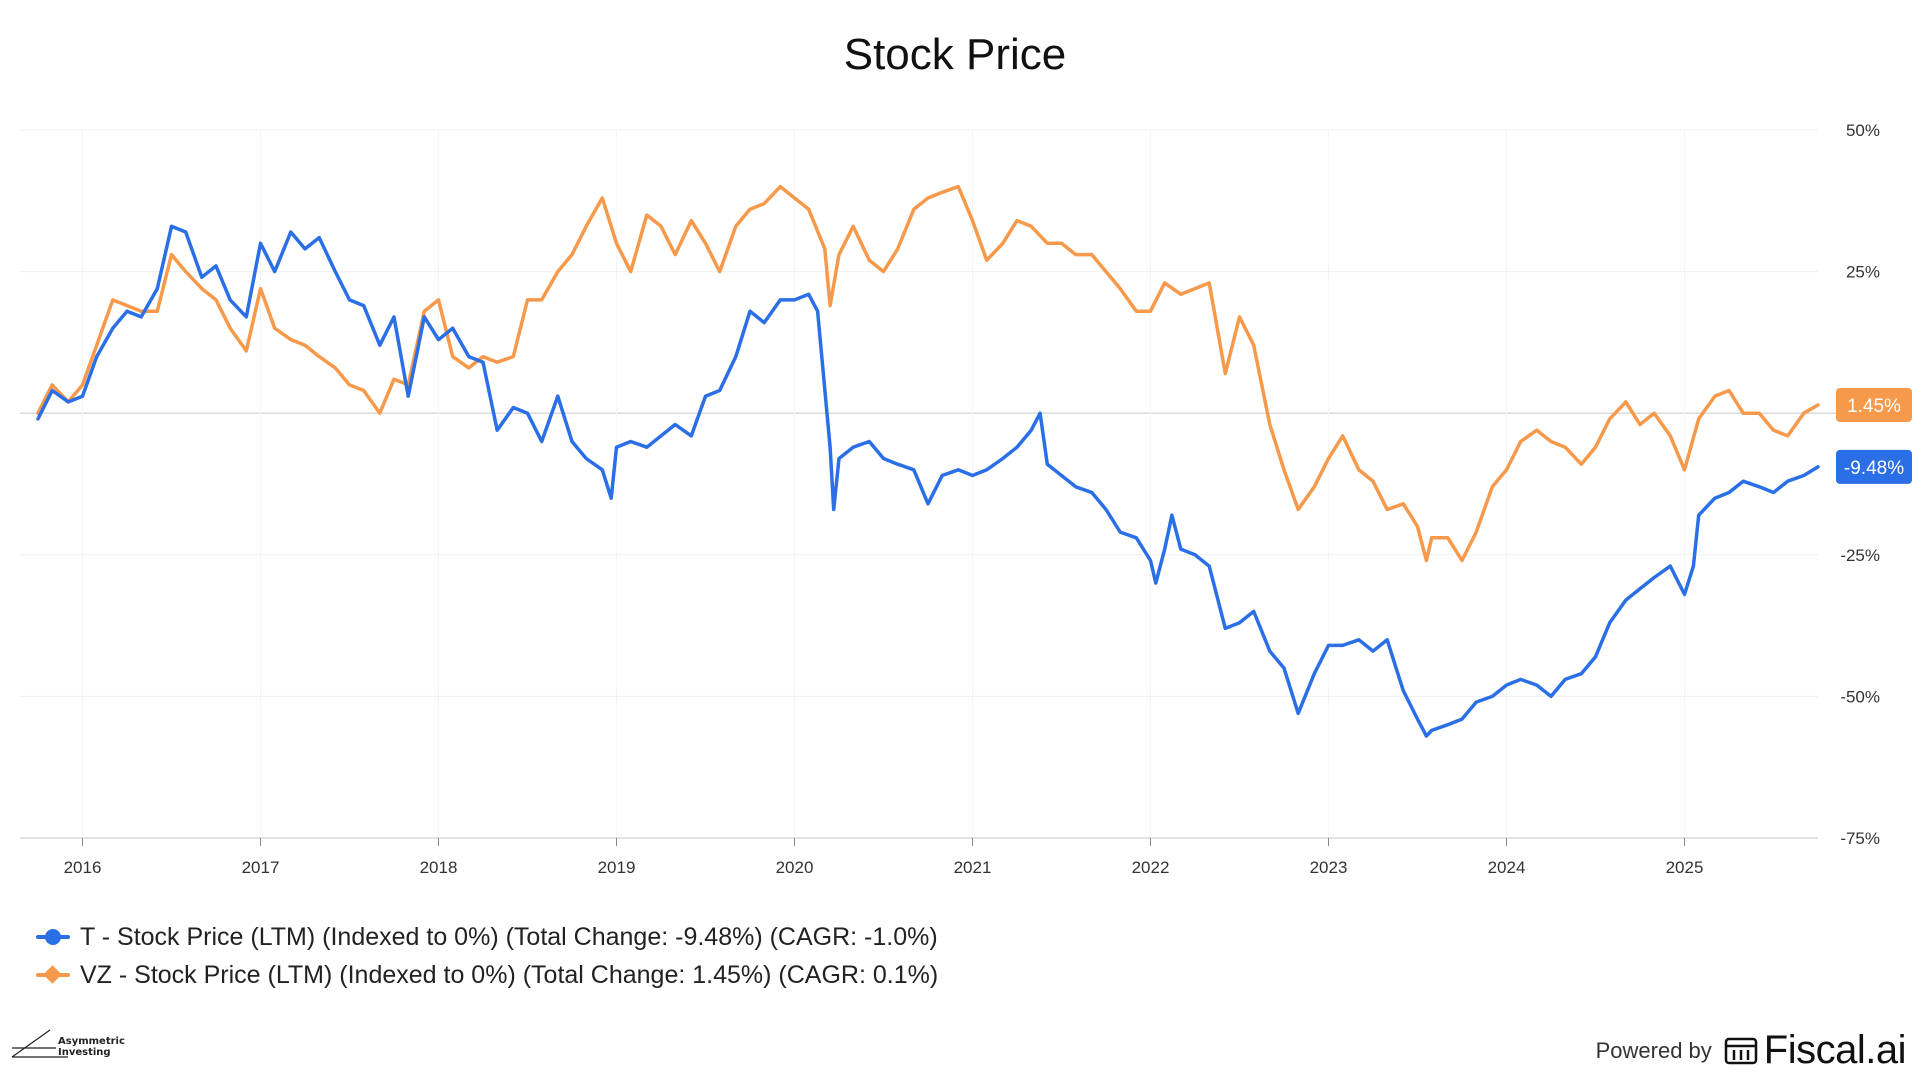  What do you see at coordinates (795, 867) in the screenshot?
I see `x-tick-label: 2020` at bounding box center [795, 867].